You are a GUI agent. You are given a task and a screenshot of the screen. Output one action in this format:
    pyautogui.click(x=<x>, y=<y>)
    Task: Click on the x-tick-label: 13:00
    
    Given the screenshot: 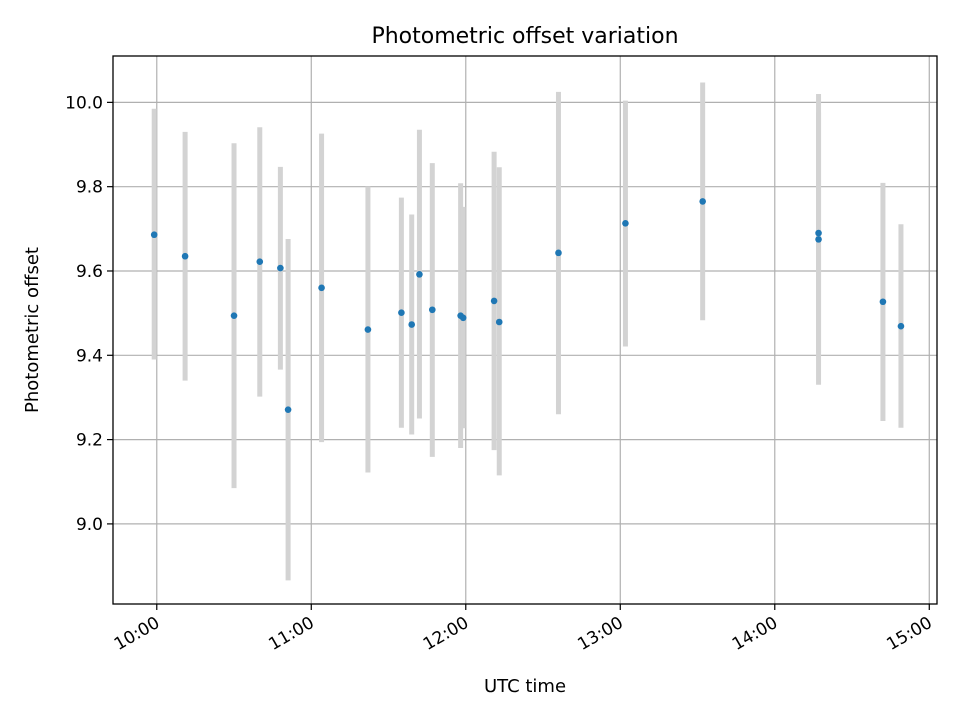 What is the action you would take?
    pyautogui.click(x=600, y=634)
    